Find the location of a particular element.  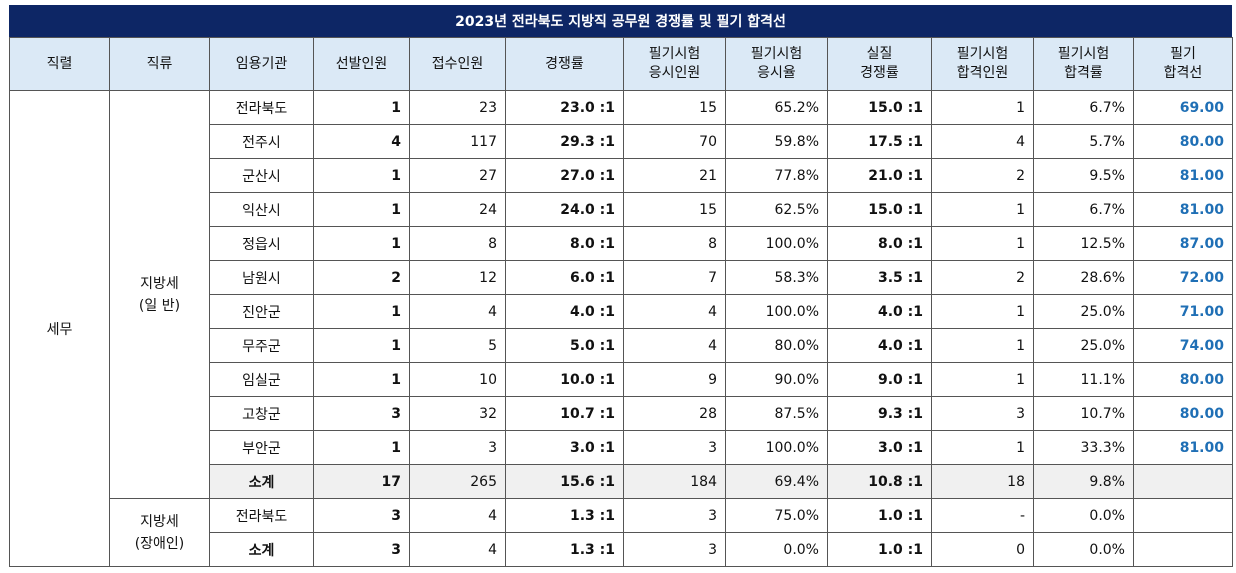

applicants-cell: 3 is located at coordinates (457, 447).